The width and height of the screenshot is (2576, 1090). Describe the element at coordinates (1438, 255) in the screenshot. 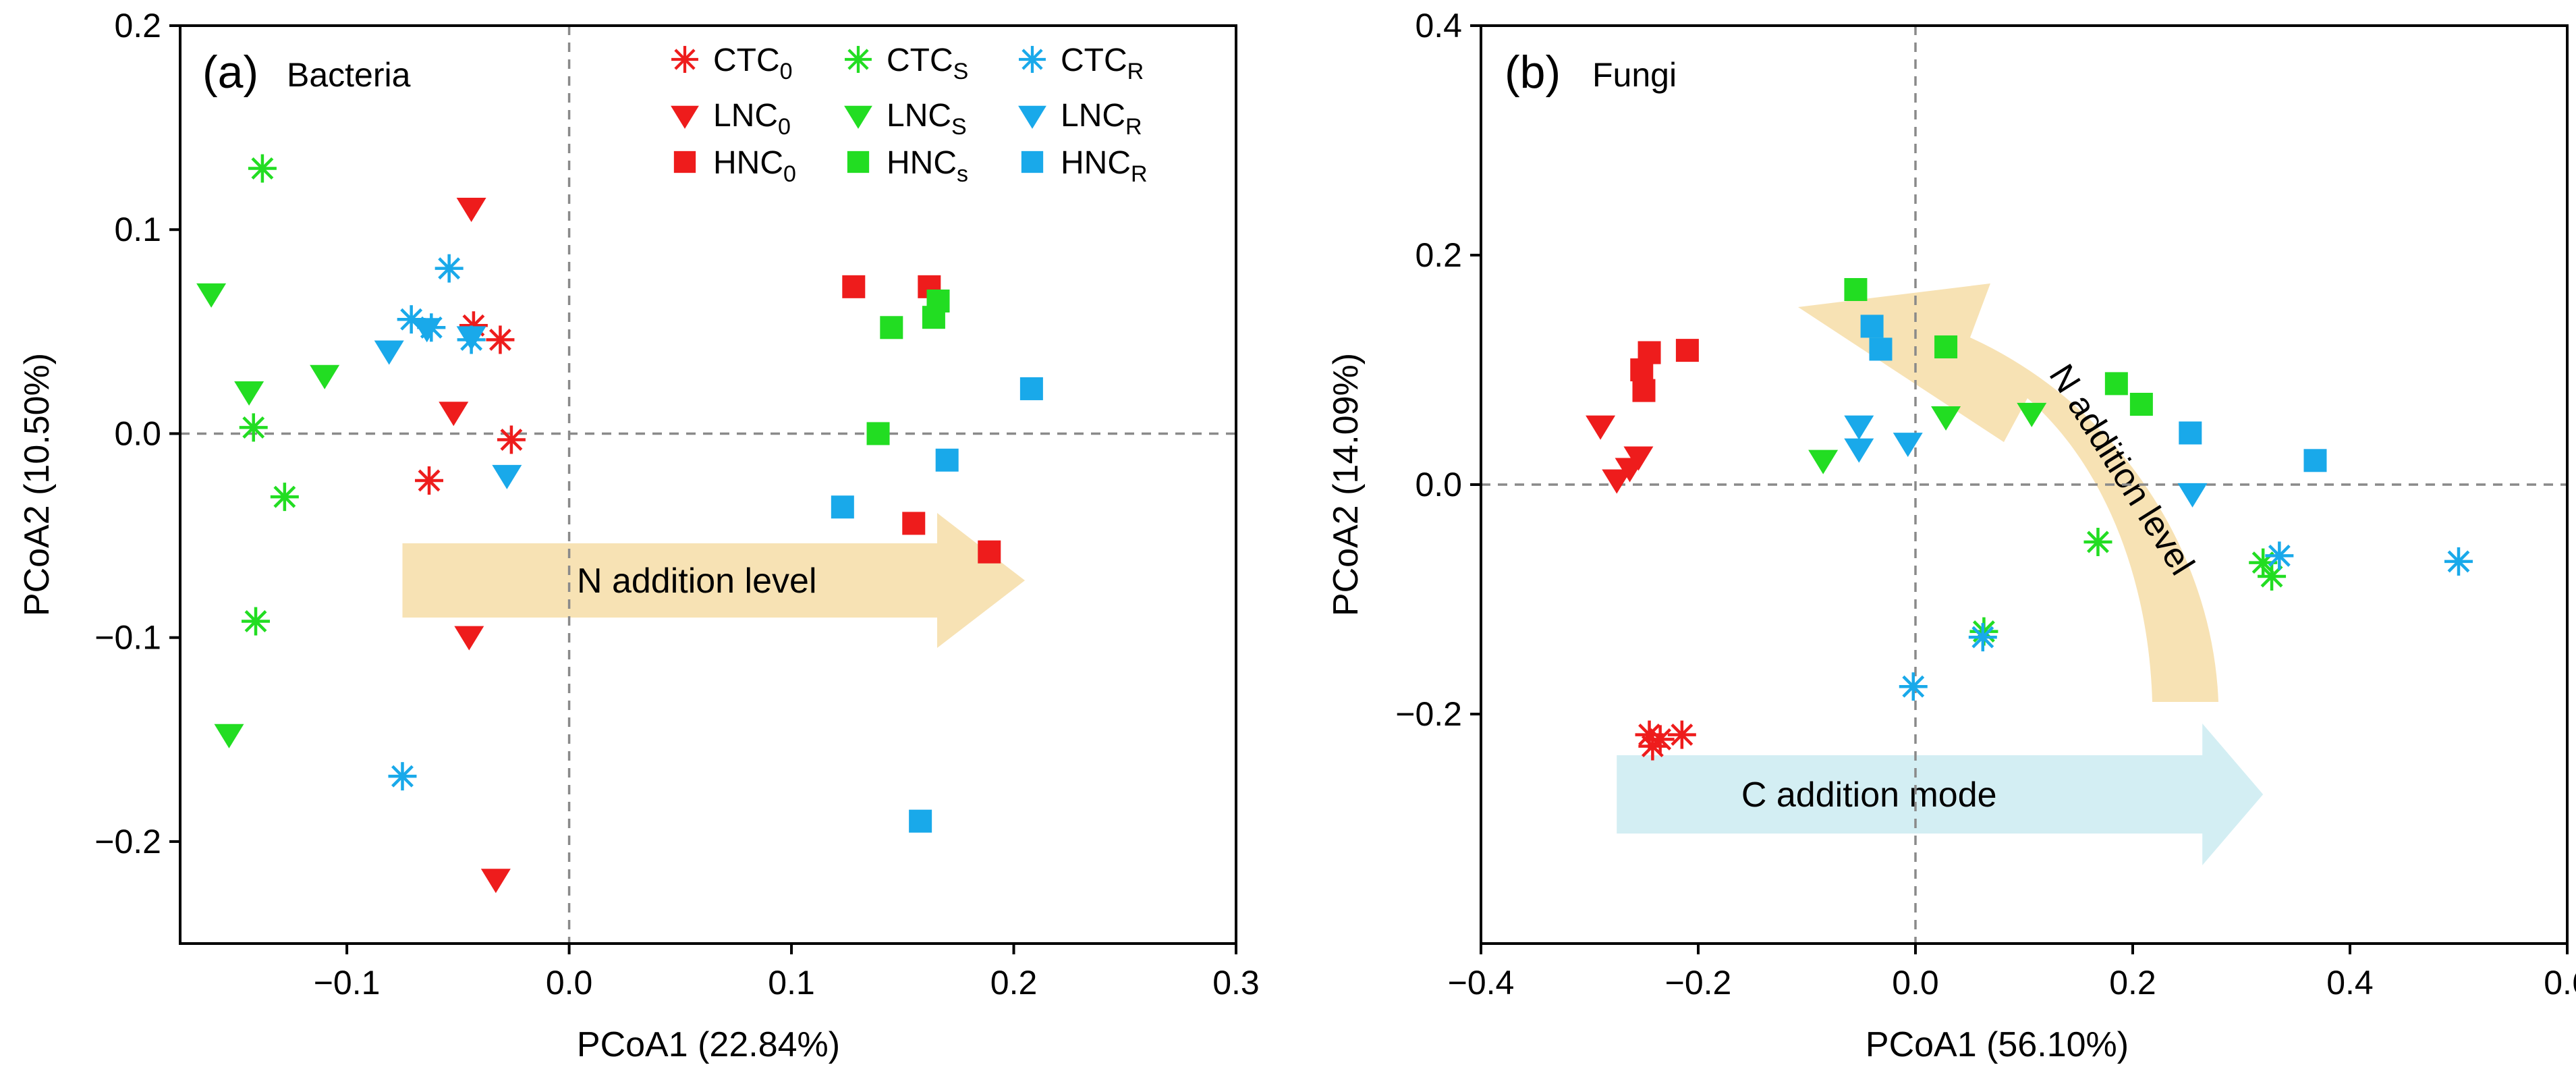

I see `panel-b-ytick-label: 0.2` at that location.